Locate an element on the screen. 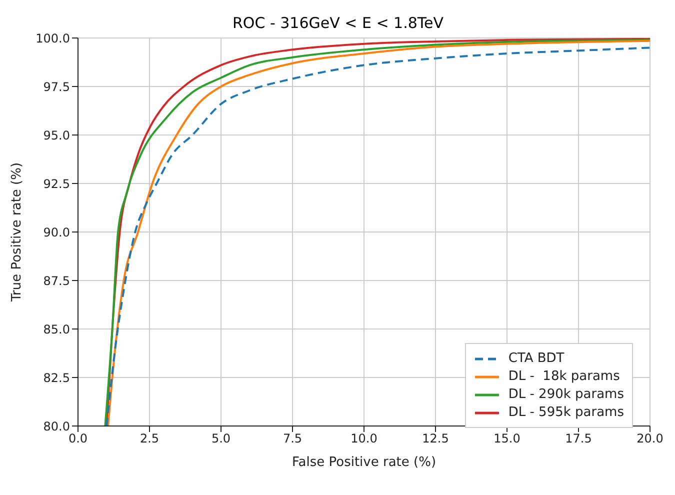 Image resolution: width=675 pixels, height=495 pixels. chart-title: ROC - 316GeV < E < 1.8TeV is located at coordinates (338, 23).